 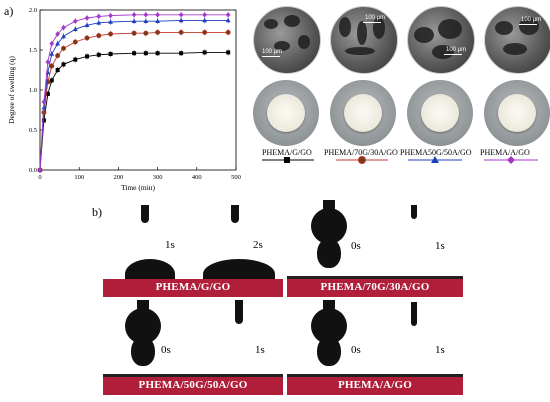 I want to click on sample-legend-markers, so click(x=400, y=160).